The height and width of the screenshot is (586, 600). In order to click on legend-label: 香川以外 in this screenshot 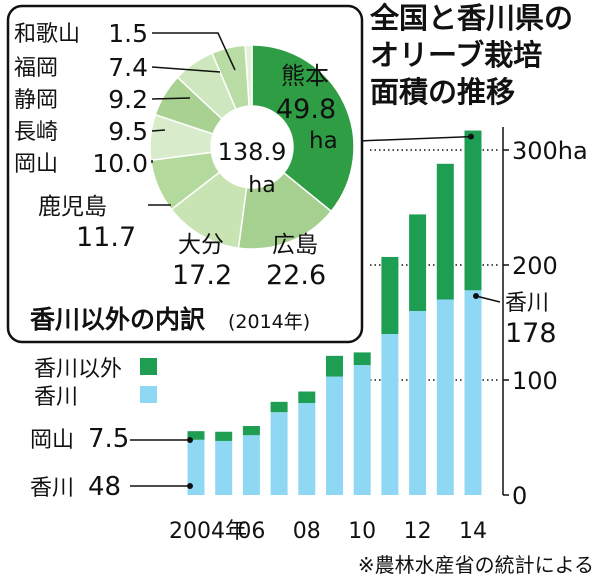, I will do `click(78, 369)`.